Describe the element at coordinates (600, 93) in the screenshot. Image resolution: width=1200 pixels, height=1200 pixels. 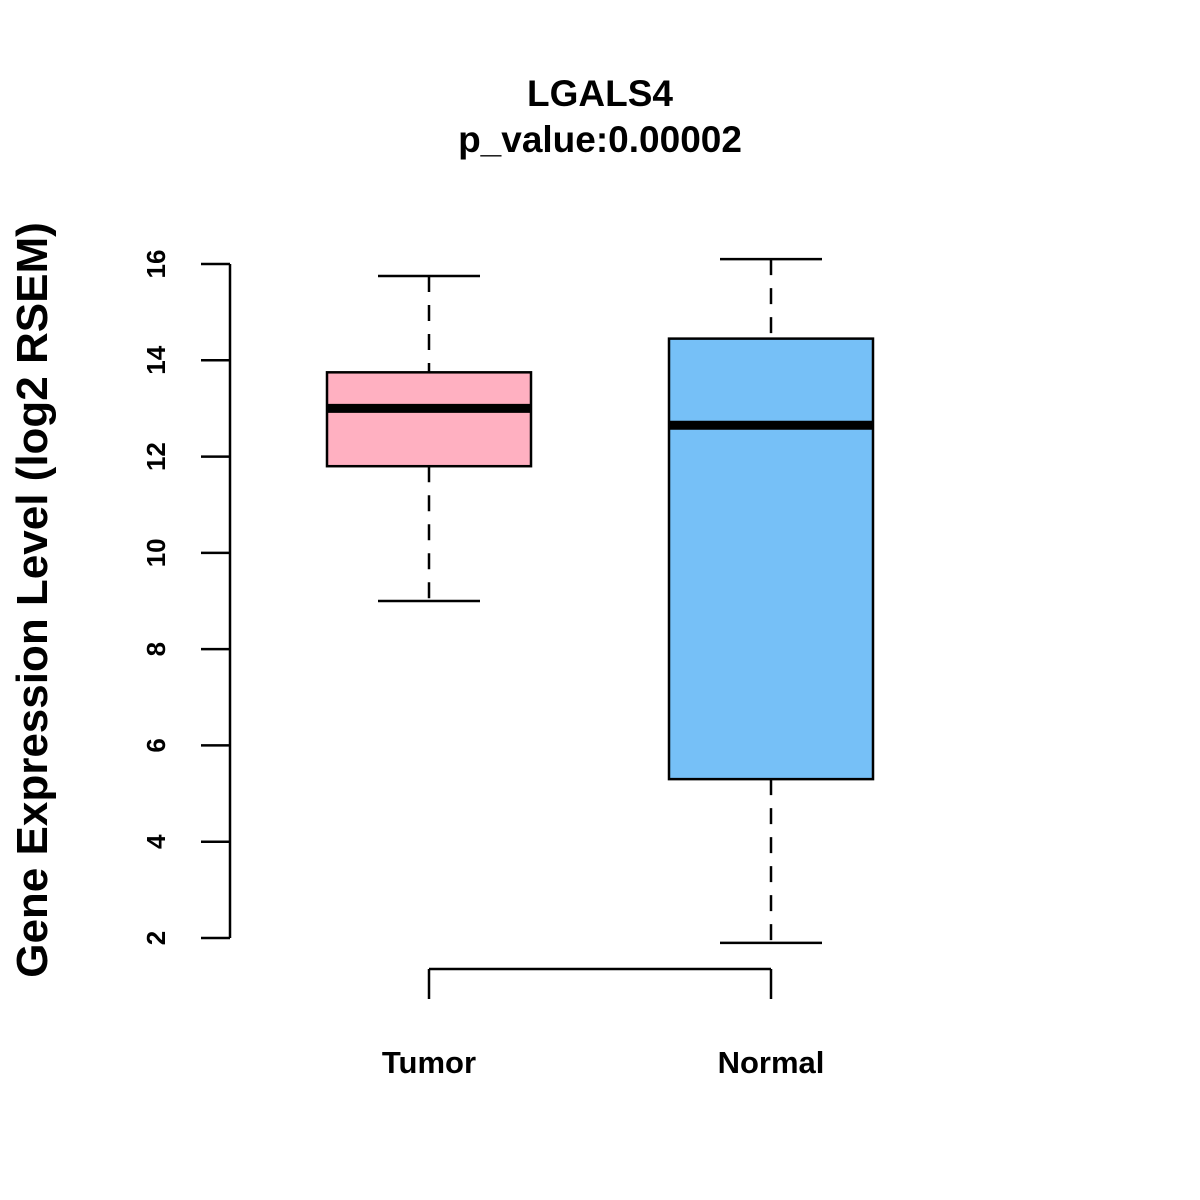
I see `chart-title: LGALS4` at that location.